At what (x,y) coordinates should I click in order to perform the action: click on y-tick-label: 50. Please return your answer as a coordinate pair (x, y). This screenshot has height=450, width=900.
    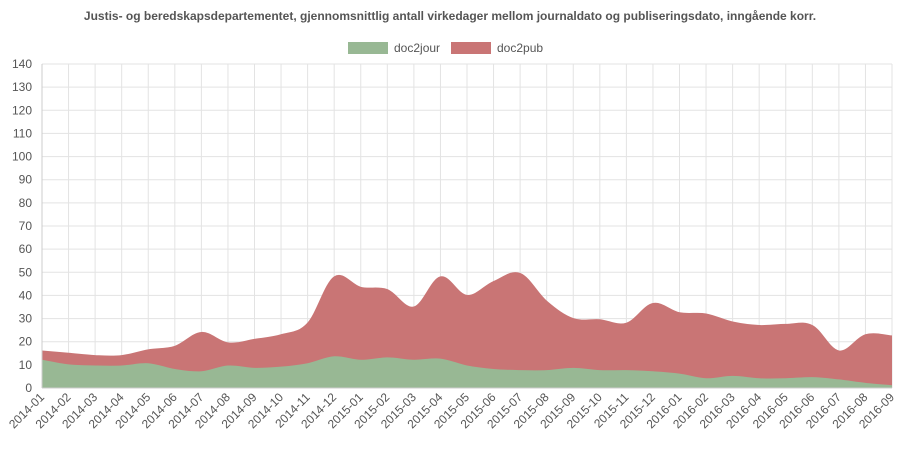
    Looking at the image, I should click on (26, 272).